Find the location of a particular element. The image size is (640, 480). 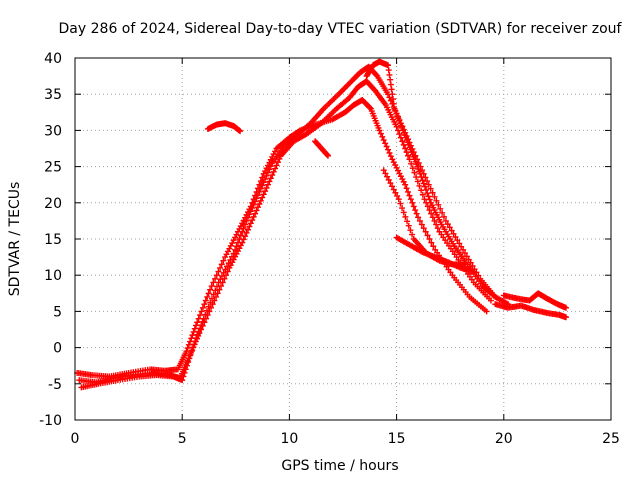

x-axis-label: GPS time / hours is located at coordinates (339, 466).